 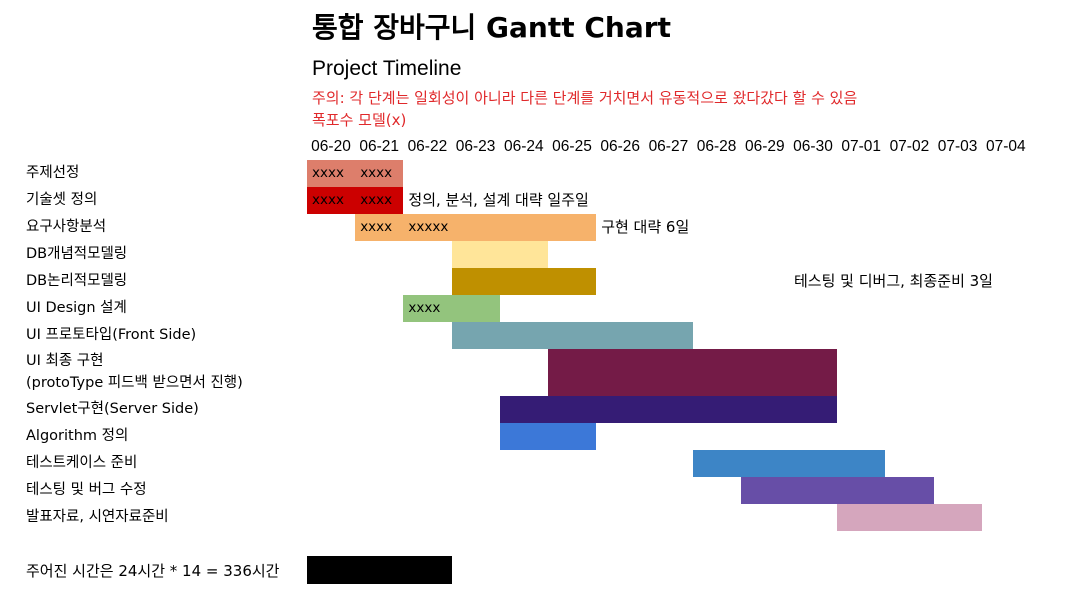 I want to click on date-tick-label: 07-02, so click(x=909, y=146).